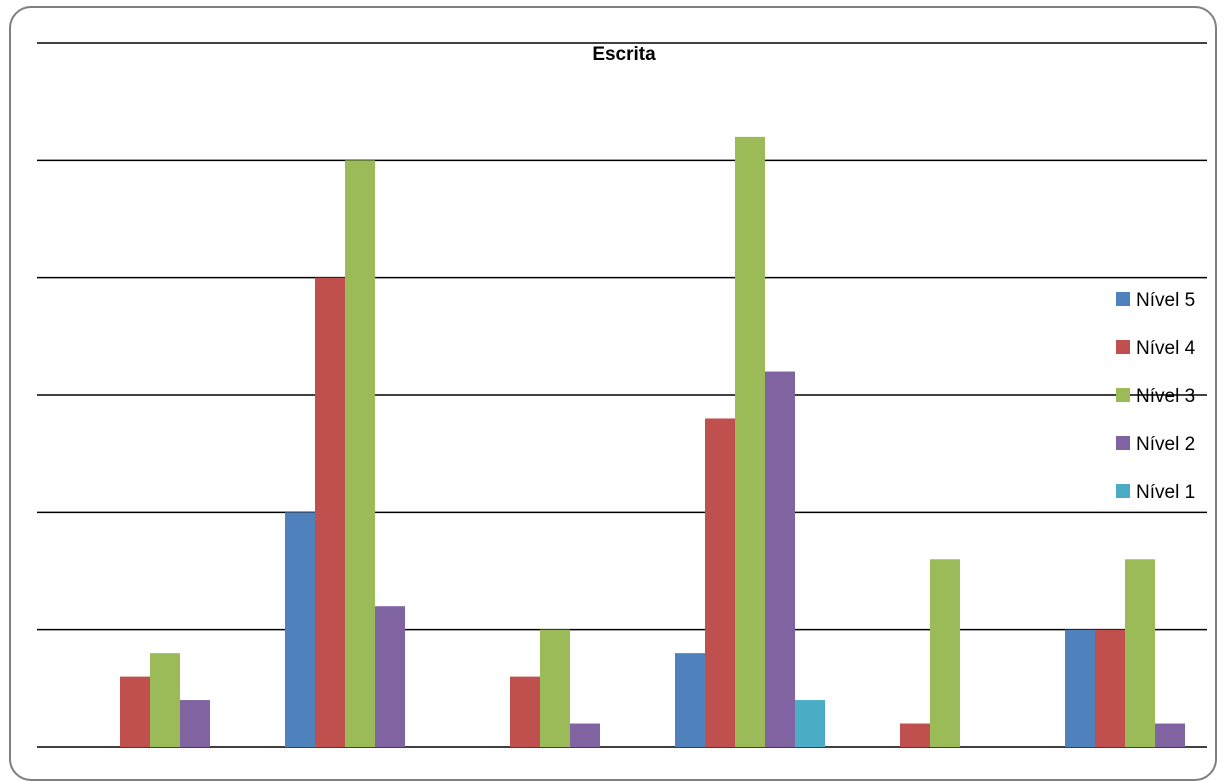 Image resolution: width=1225 pixels, height=781 pixels. I want to click on legend-label-1: Nível 5, so click(1165, 300).